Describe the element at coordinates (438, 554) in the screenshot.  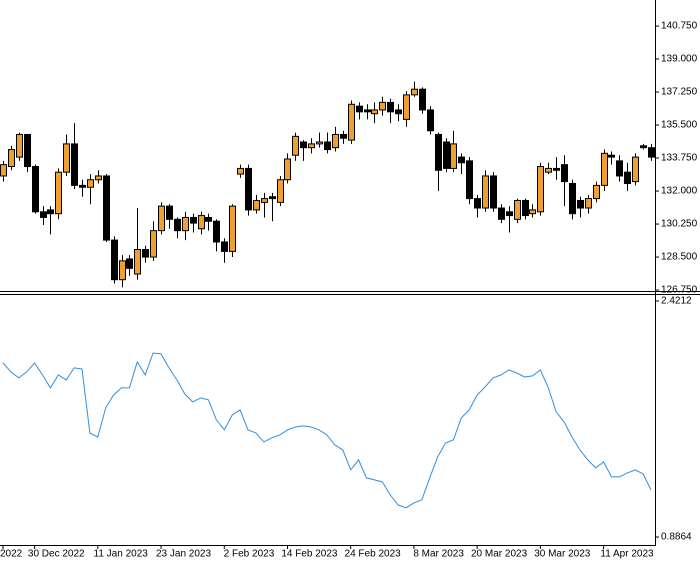
I see `x-tick-label: 8 Mar 2023` at that location.